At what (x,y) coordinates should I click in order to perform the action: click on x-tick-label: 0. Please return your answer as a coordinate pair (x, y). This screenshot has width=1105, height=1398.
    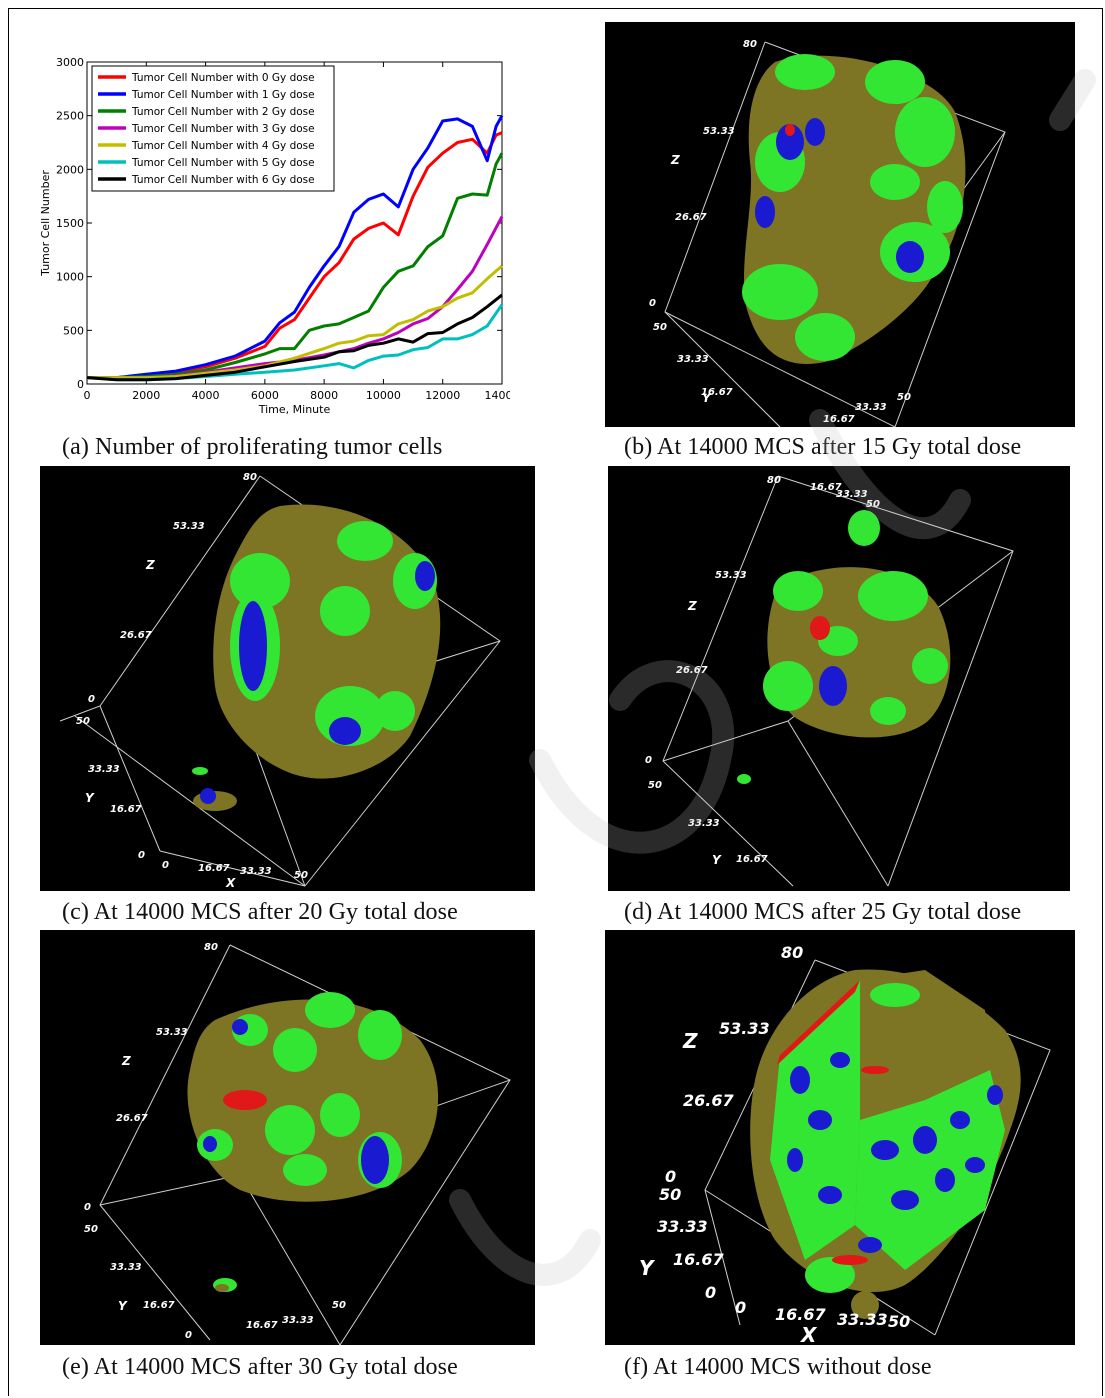
    Looking at the image, I should click on (87, 395).